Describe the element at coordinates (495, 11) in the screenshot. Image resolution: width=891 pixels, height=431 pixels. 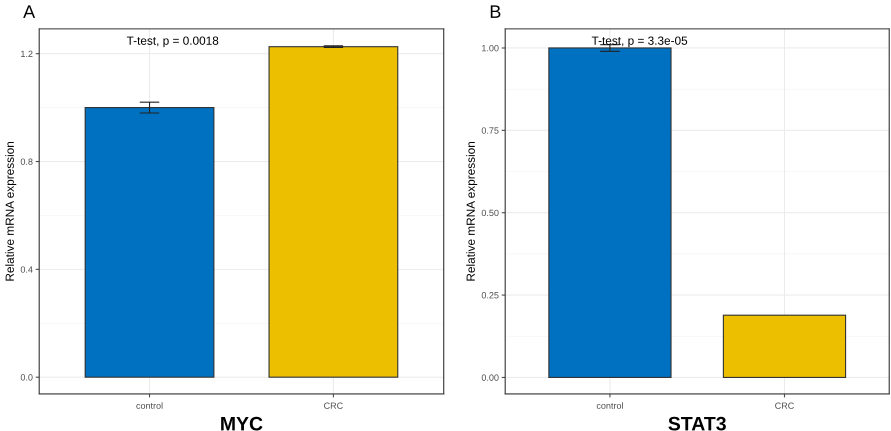
I see `chart-title: B` at that location.